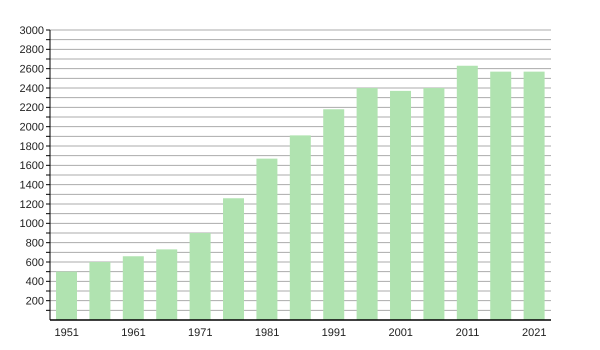  Describe the element at coordinates (32, 224) in the screenshot. I see `y-tick-label: 1000` at that location.